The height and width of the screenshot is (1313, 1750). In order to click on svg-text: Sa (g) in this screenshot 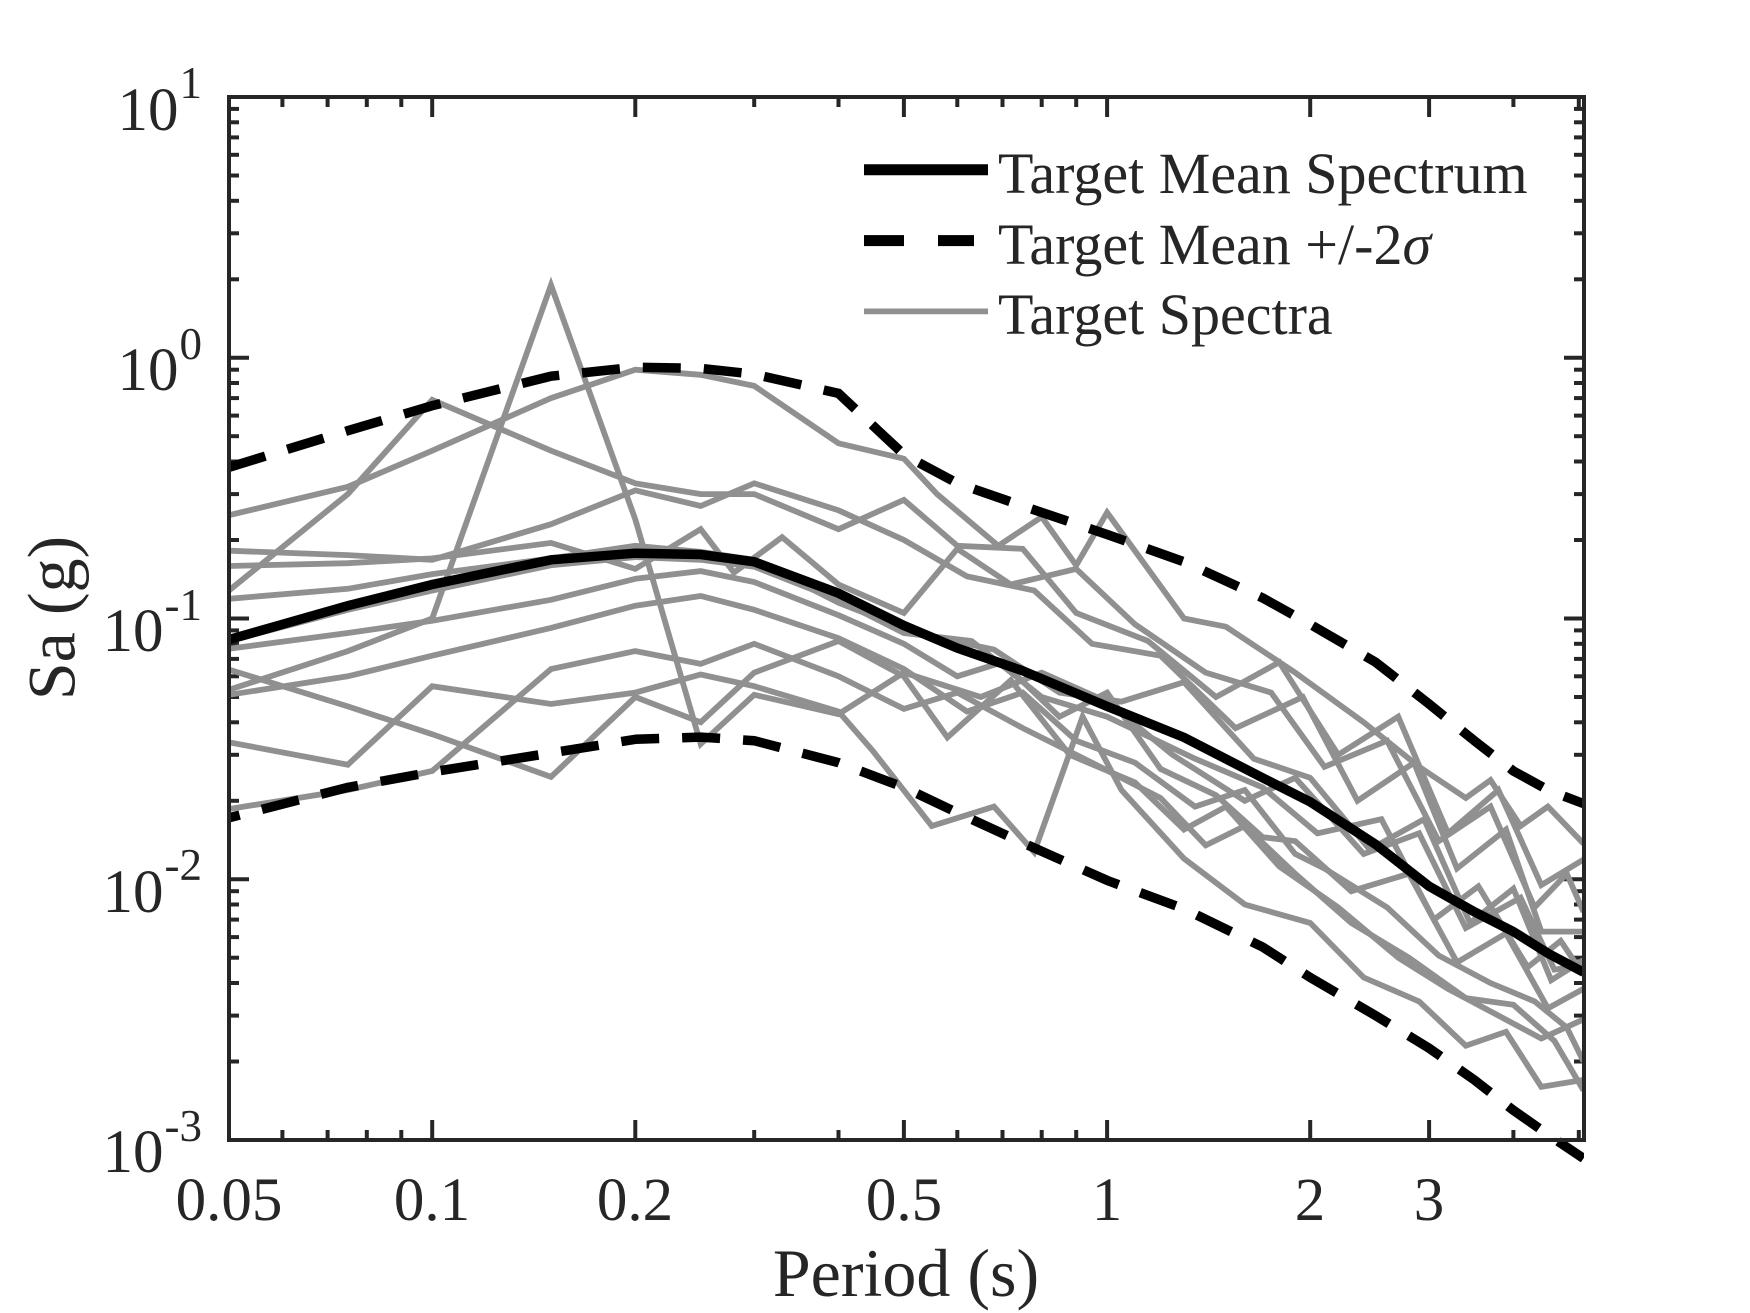, I will do `click(52, 618)`.